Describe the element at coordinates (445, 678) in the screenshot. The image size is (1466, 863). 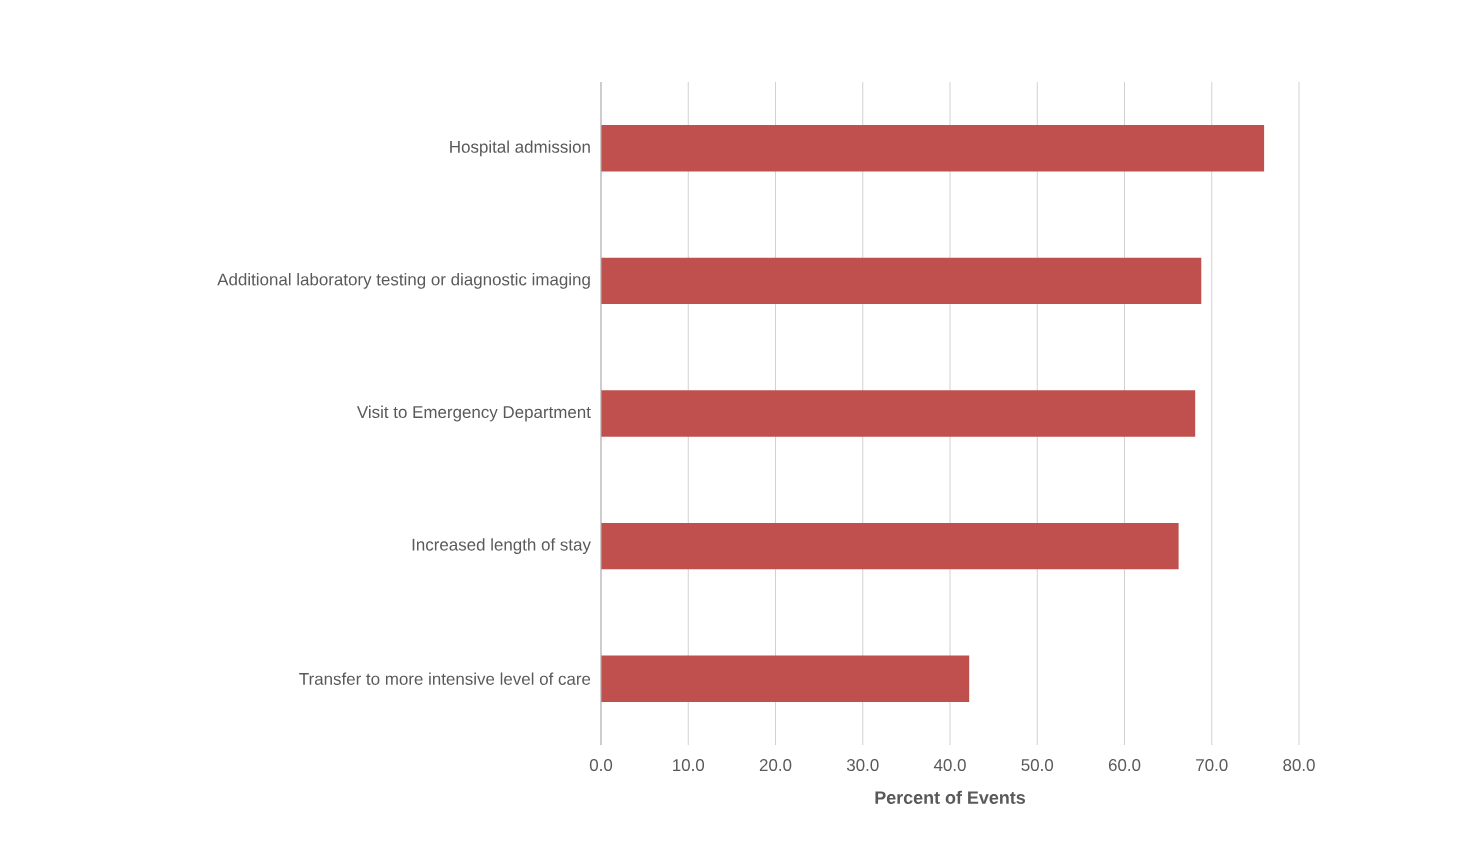
I see `y-tick-label: Transfer to more intensive level of care` at that location.